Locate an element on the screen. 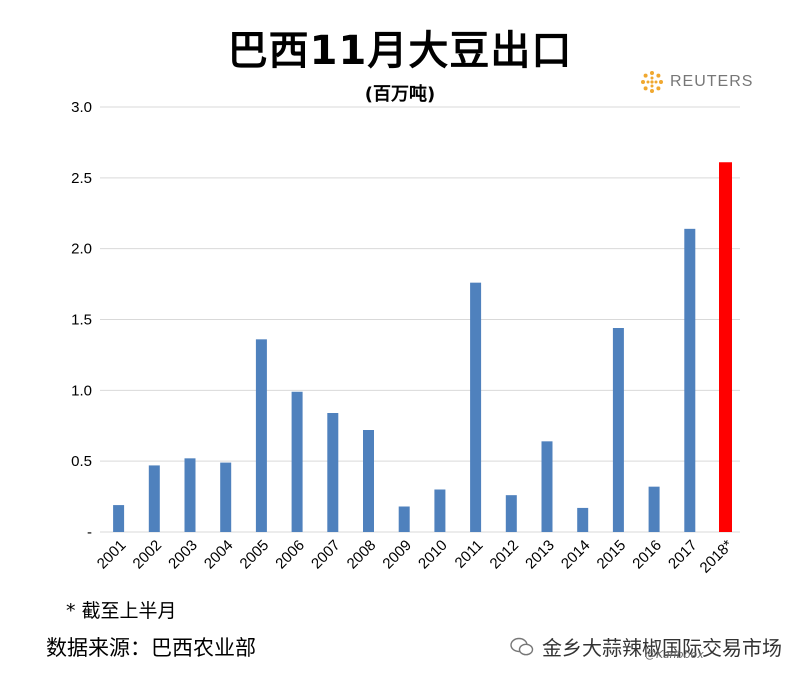 This screenshot has height=679, width=800. y-tick-label: 3.0 is located at coordinates (81, 107).